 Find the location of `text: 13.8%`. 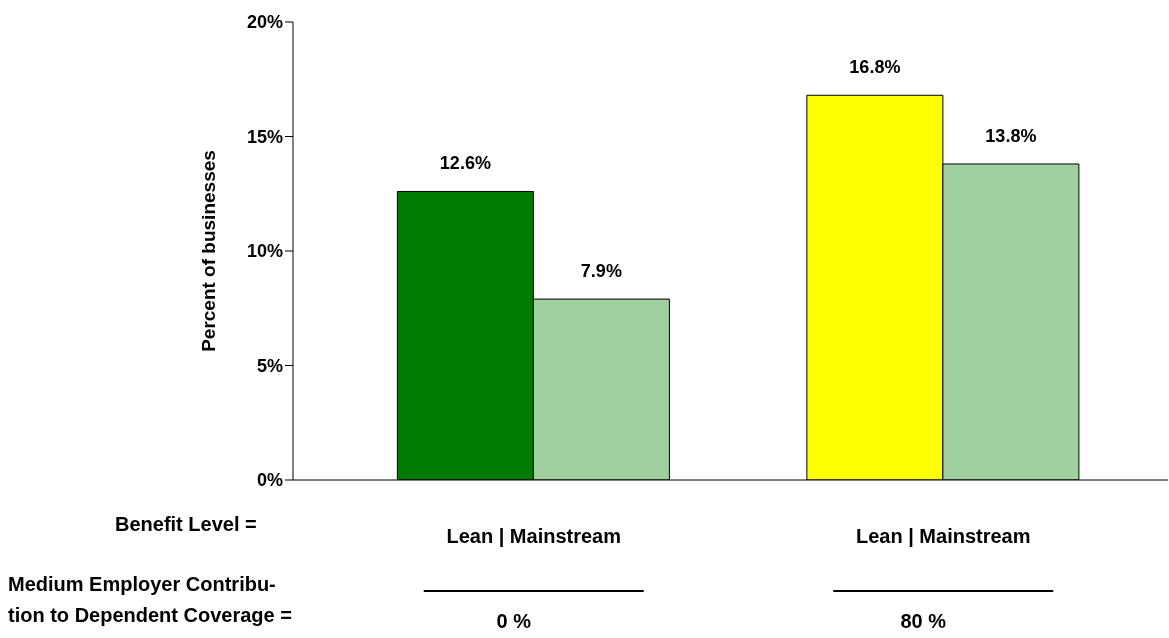

text: 13.8% is located at coordinates (1011, 135).